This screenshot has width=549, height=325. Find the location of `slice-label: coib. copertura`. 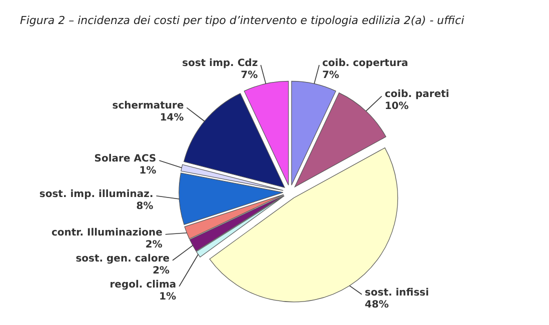

slice-label: coib. copertura is located at coordinates (365, 64).